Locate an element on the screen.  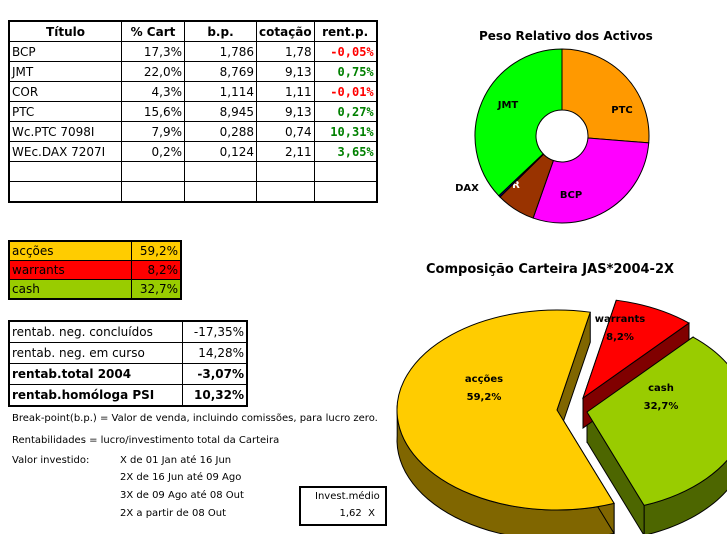
cell-rent: -0,05% is located at coordinates (345, 51).